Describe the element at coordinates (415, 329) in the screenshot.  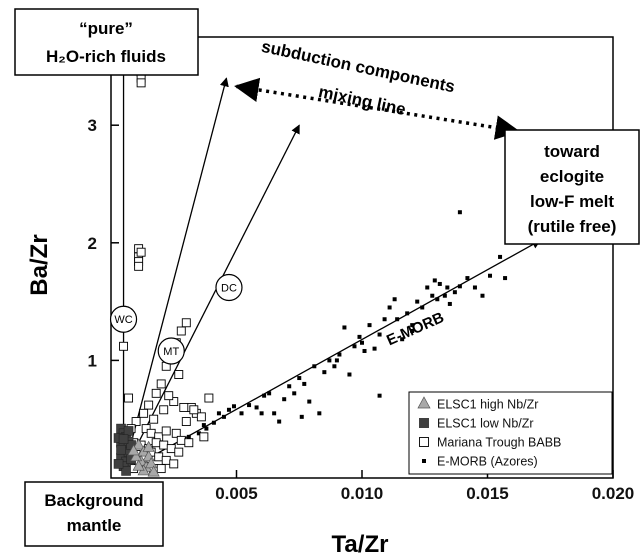
I see `emorb-trend-label: E-MORB` at that location.